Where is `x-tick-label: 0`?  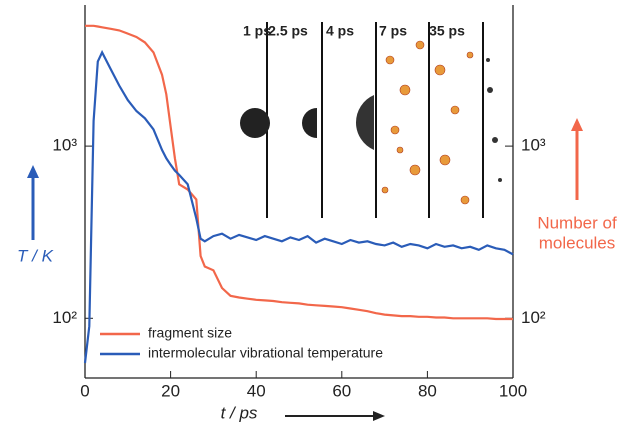 x-tick-label: 0 is located at coordinates (84, 390).